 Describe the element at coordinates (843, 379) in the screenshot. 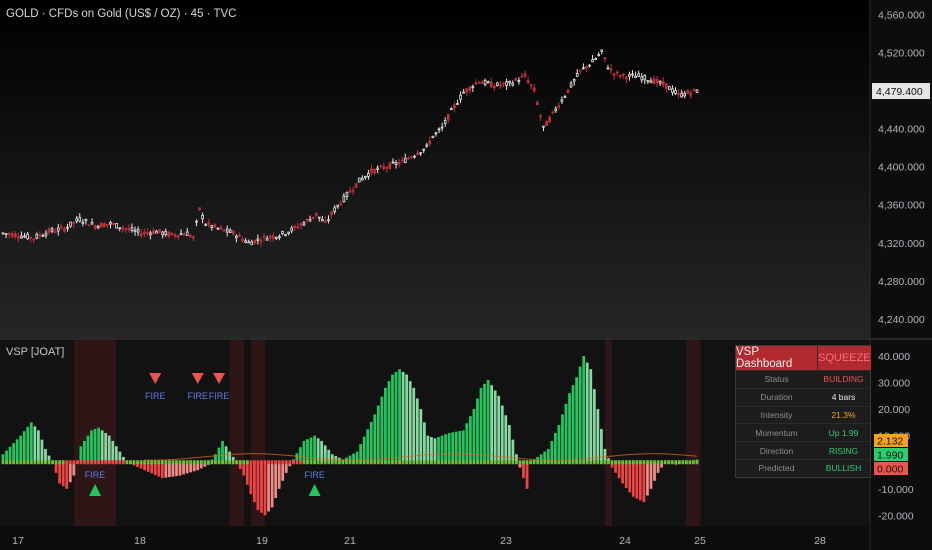

I see `dashboard-row-value: BUILDING` at that location.